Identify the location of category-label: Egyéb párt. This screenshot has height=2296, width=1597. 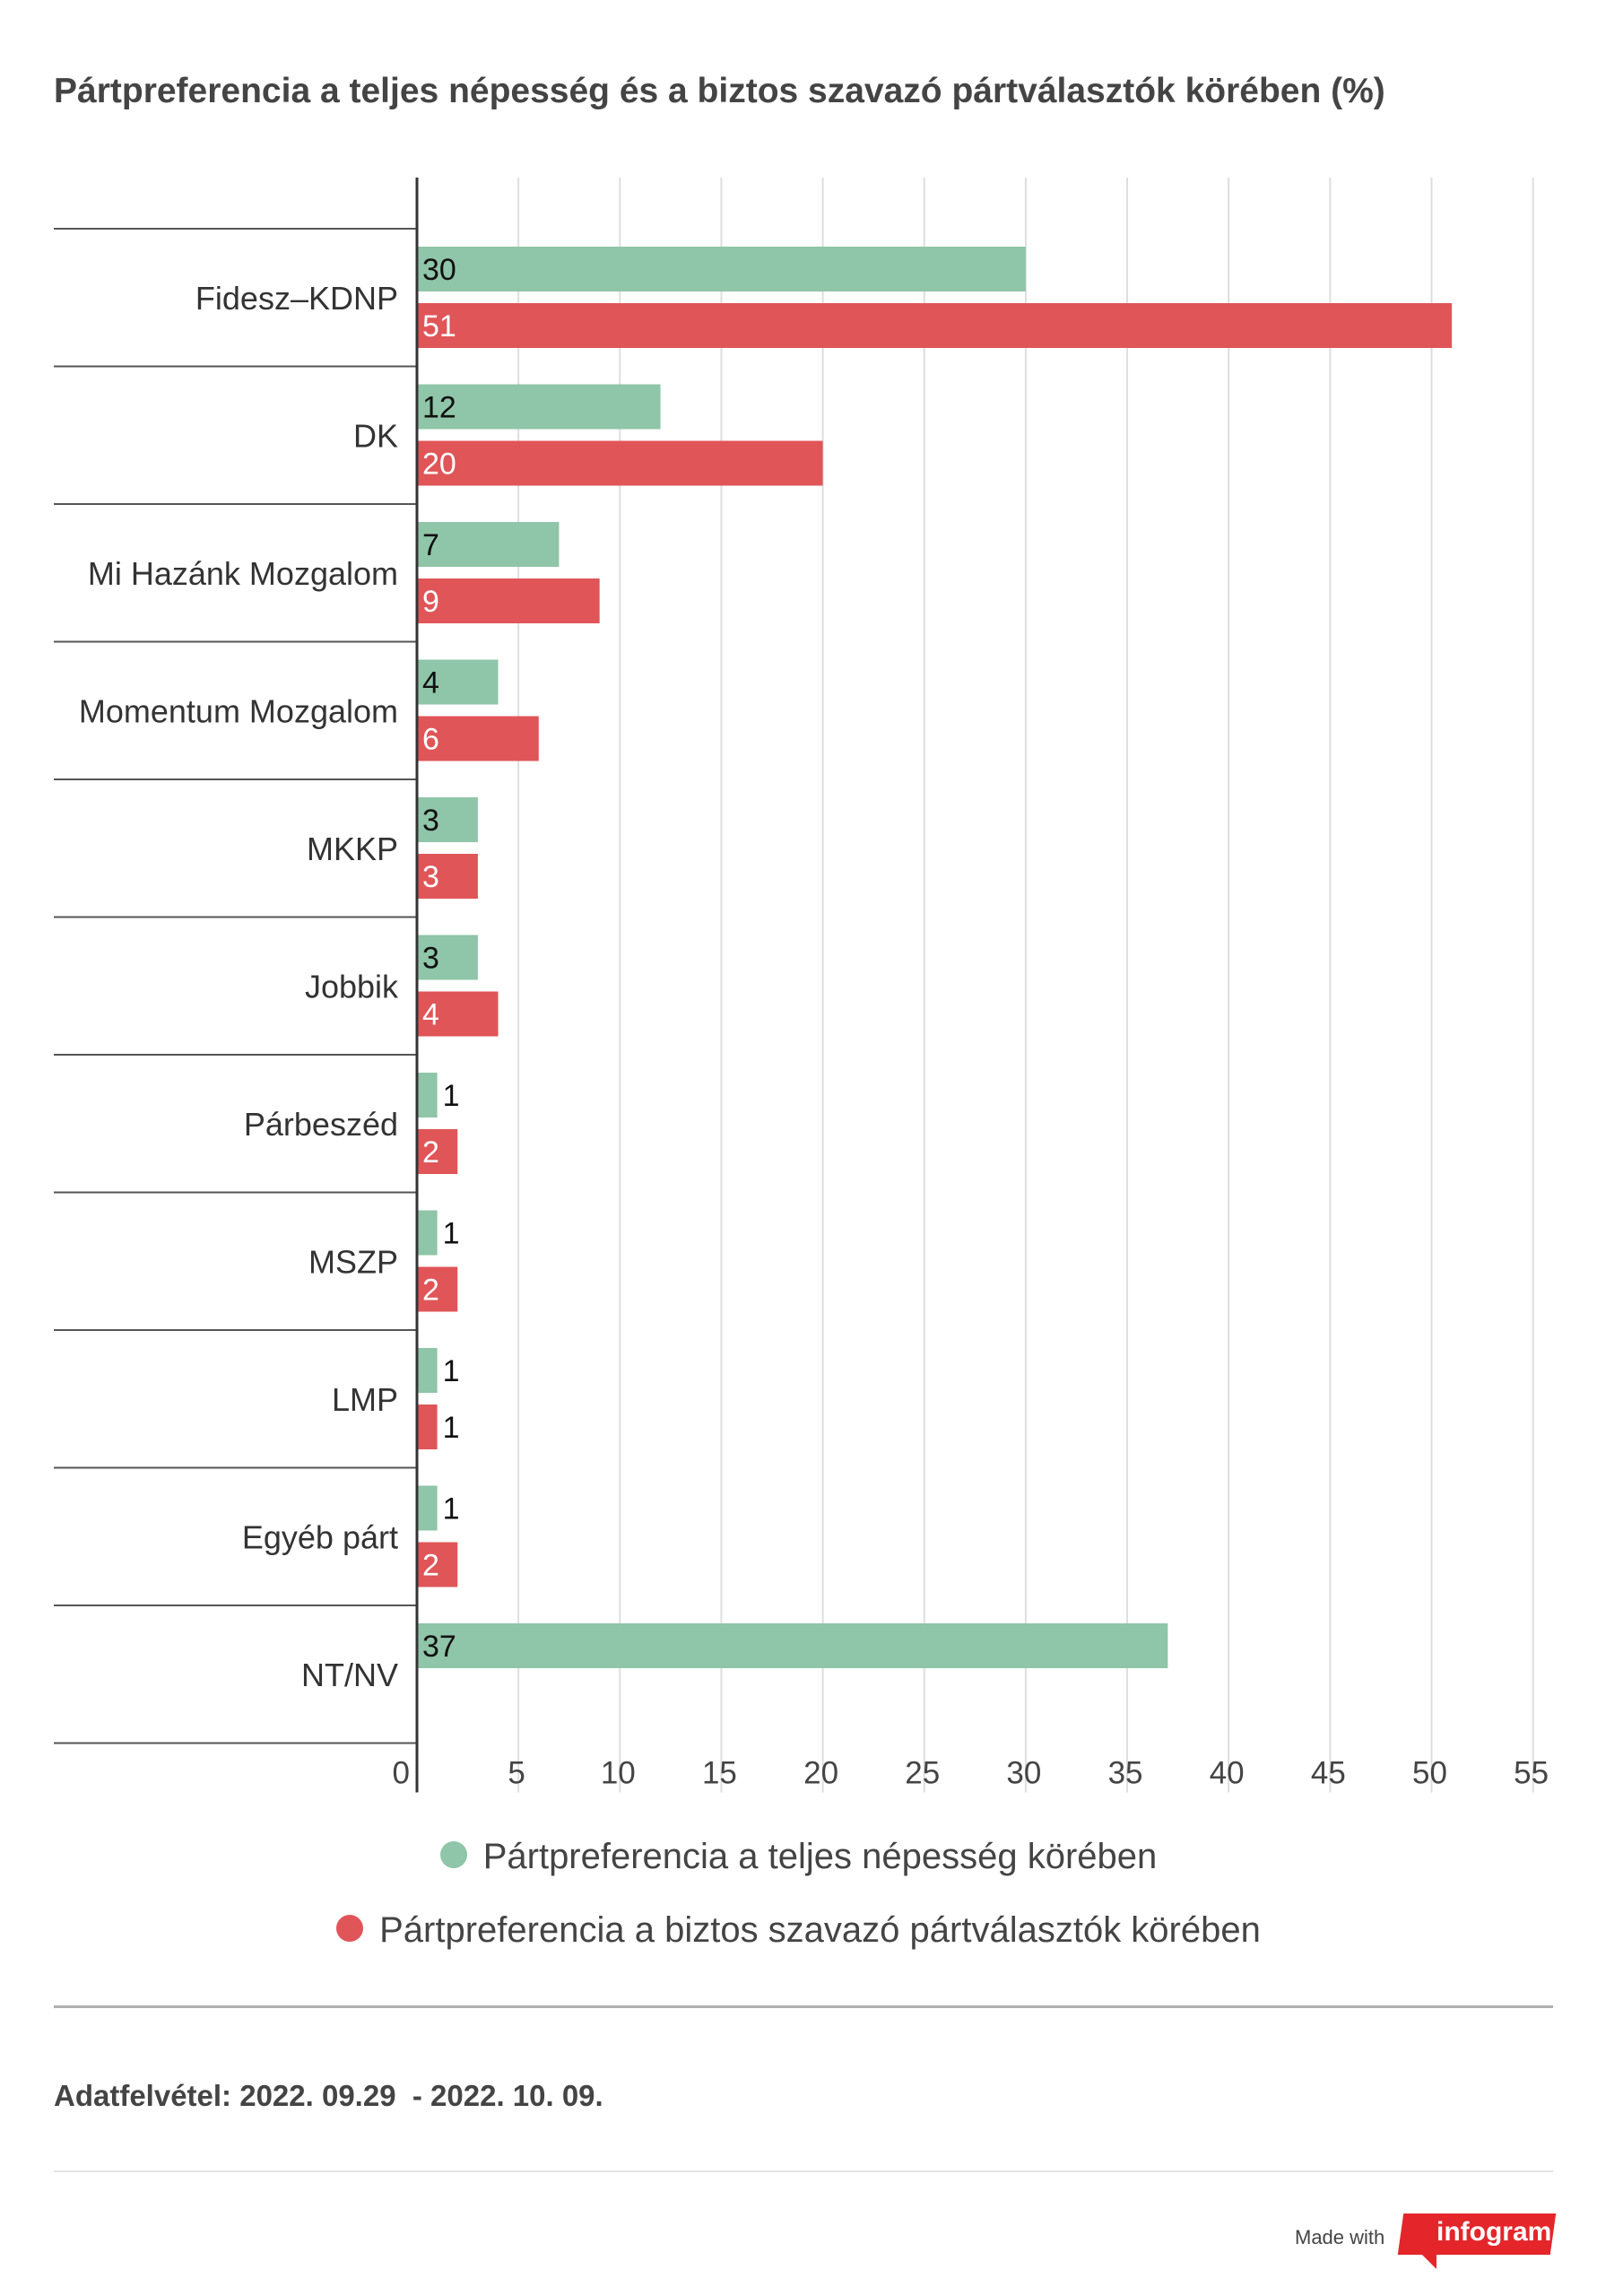
(320, 1536).